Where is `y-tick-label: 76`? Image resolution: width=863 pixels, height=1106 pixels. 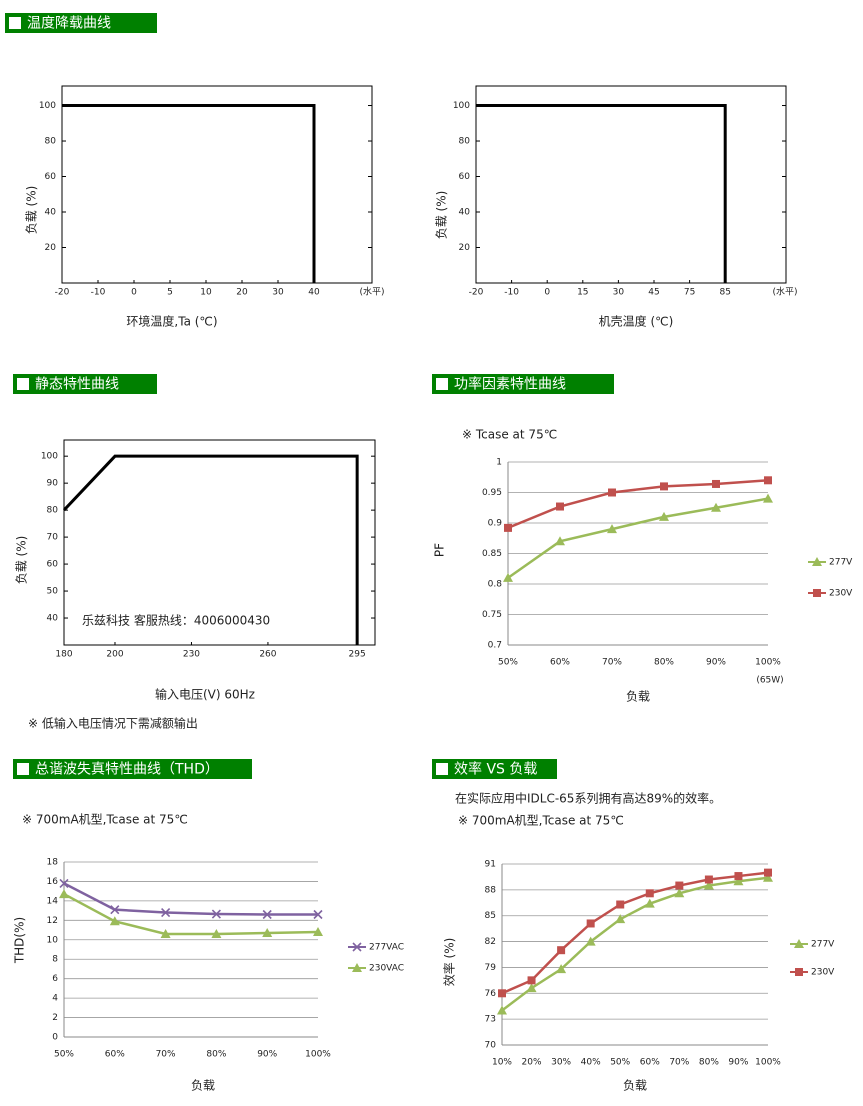
y-tick-label: 76 is located at coordinates (491, 994).